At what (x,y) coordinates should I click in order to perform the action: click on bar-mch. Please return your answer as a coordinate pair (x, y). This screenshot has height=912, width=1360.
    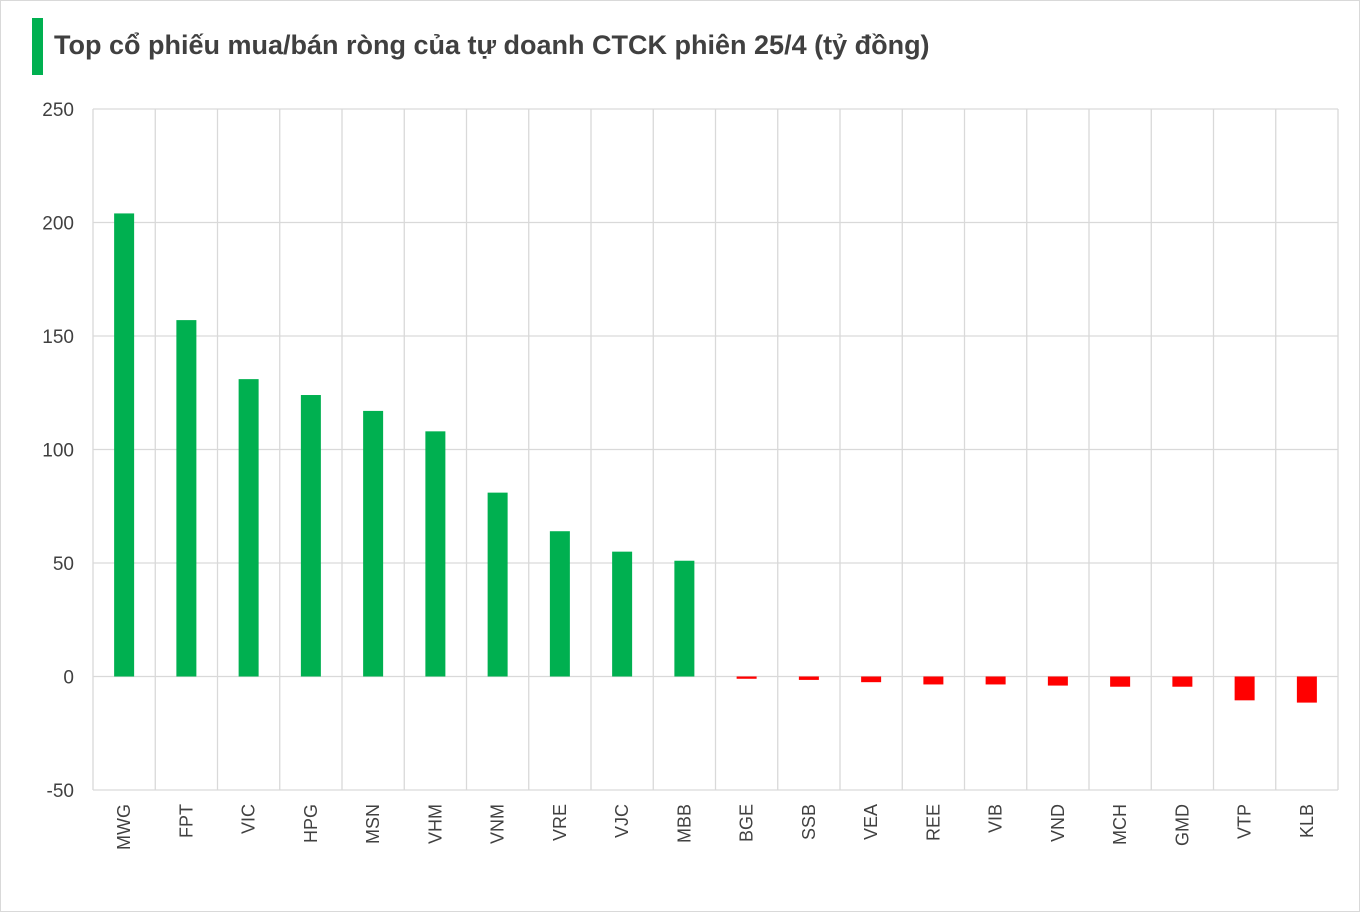
    Looking at the image, I should click on (1120, 681).